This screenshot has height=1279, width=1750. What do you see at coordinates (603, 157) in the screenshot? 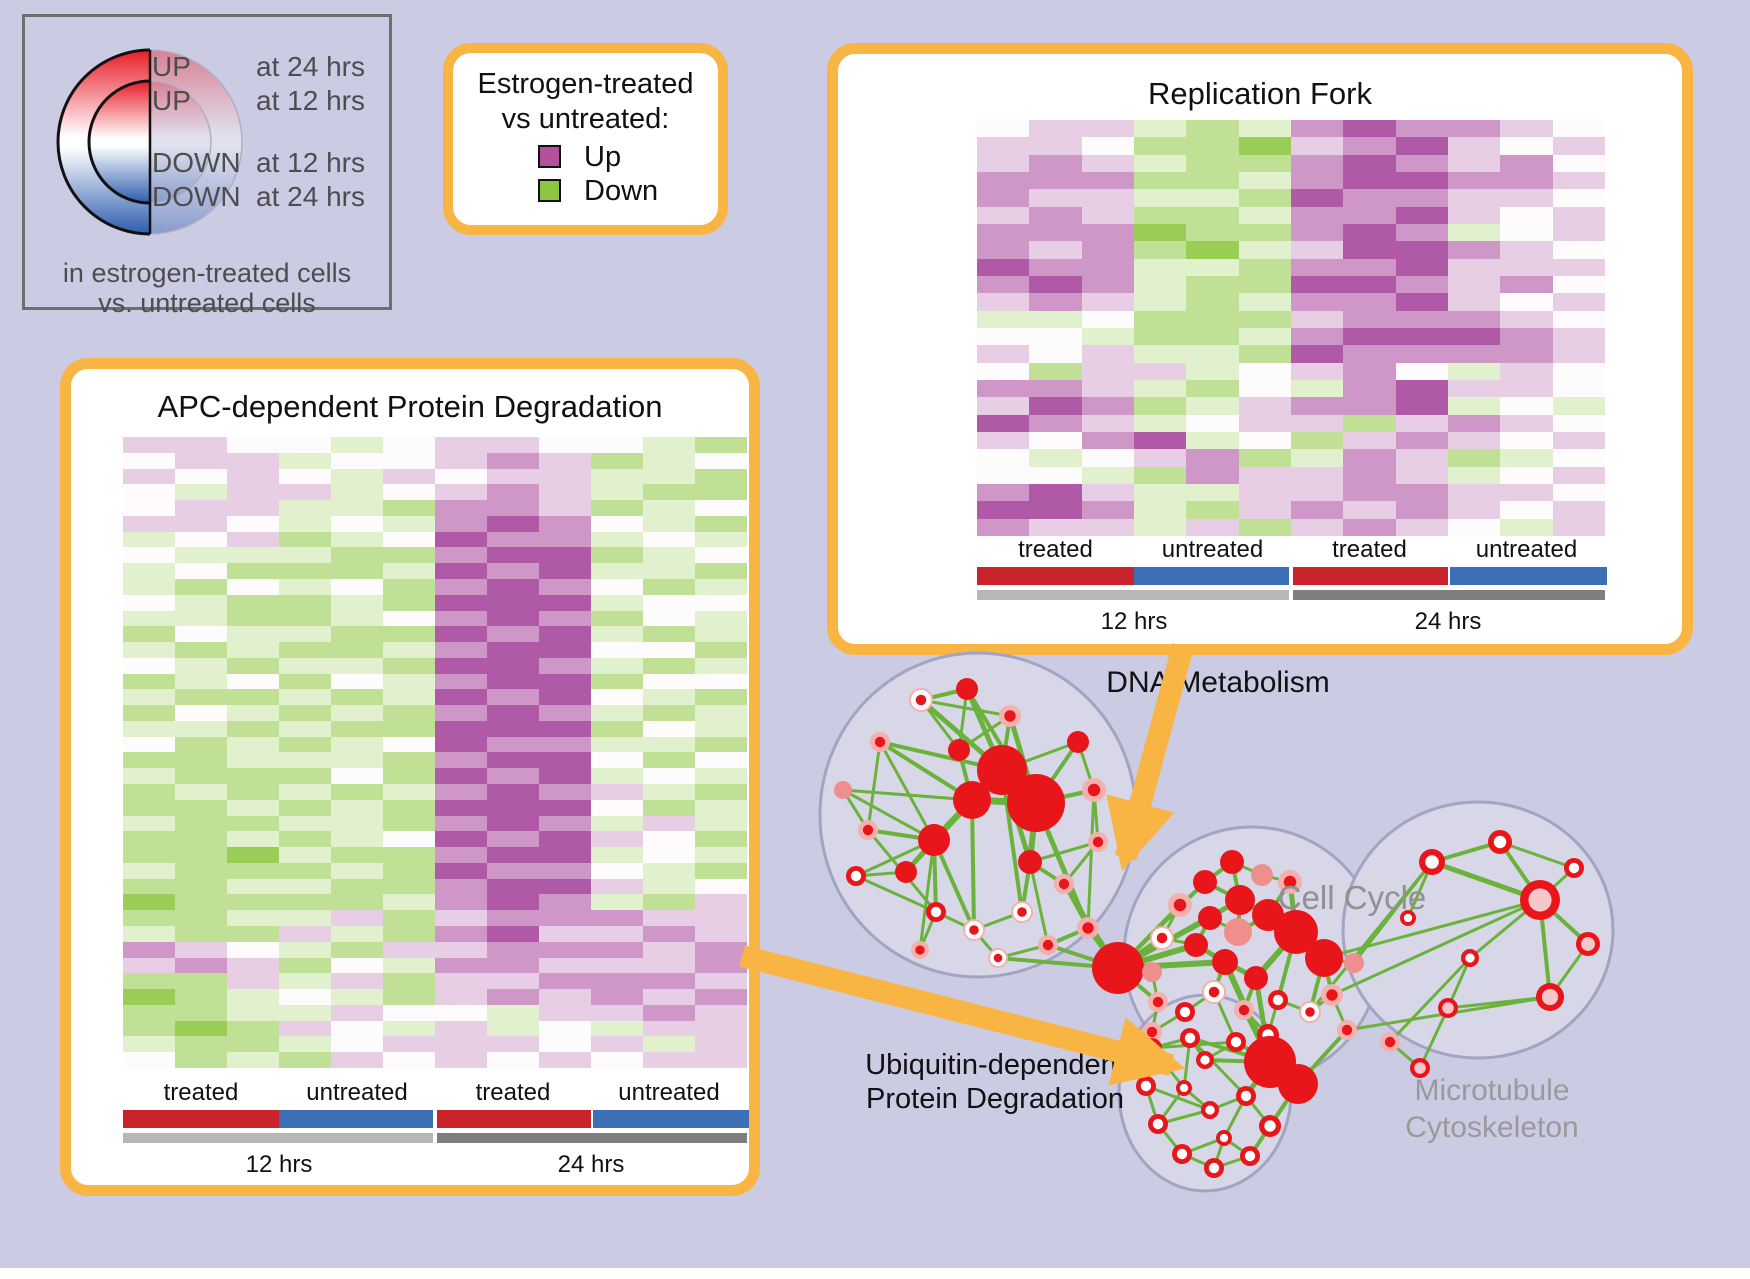
I see `estrogen-legend-item-label: Up` at bounding box center [603, 157].